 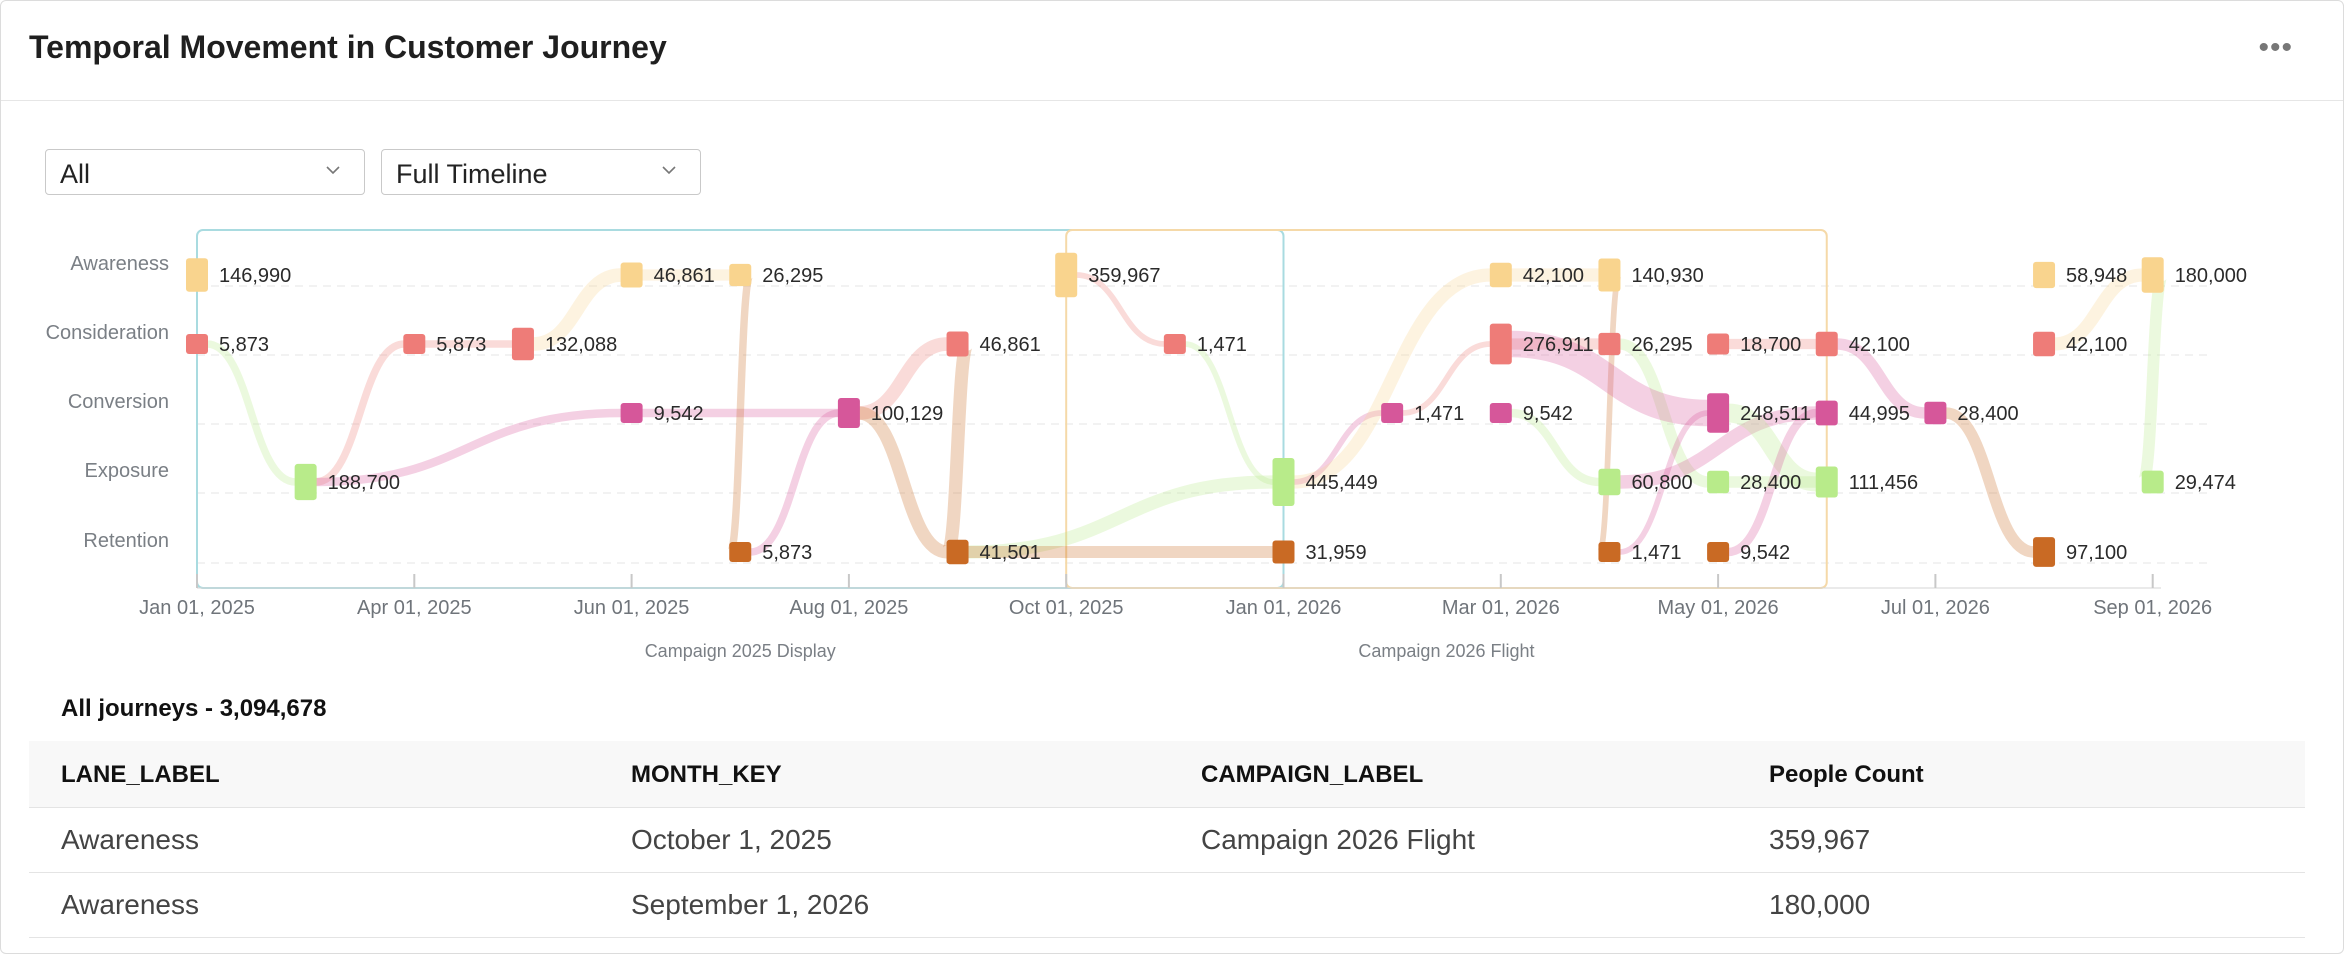 What do you see at coordinates (1066, 608) in the screenshot?
I see `x-tick-label: Oct 01, 2025` at bounding box center [1066, 608].